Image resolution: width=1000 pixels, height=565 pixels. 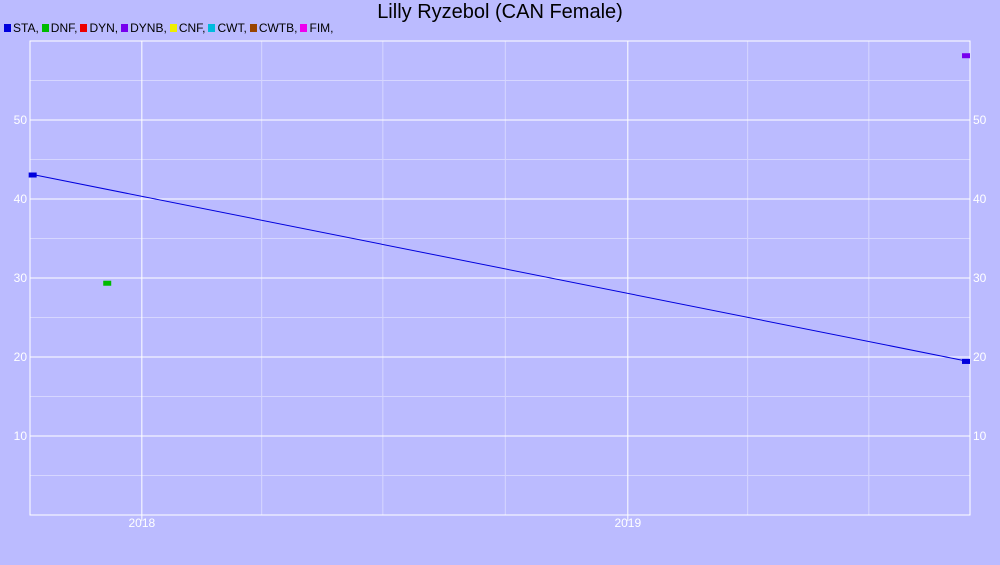 I want to click on legend-item-dnf: DNF,, so click(x=59, y=28).